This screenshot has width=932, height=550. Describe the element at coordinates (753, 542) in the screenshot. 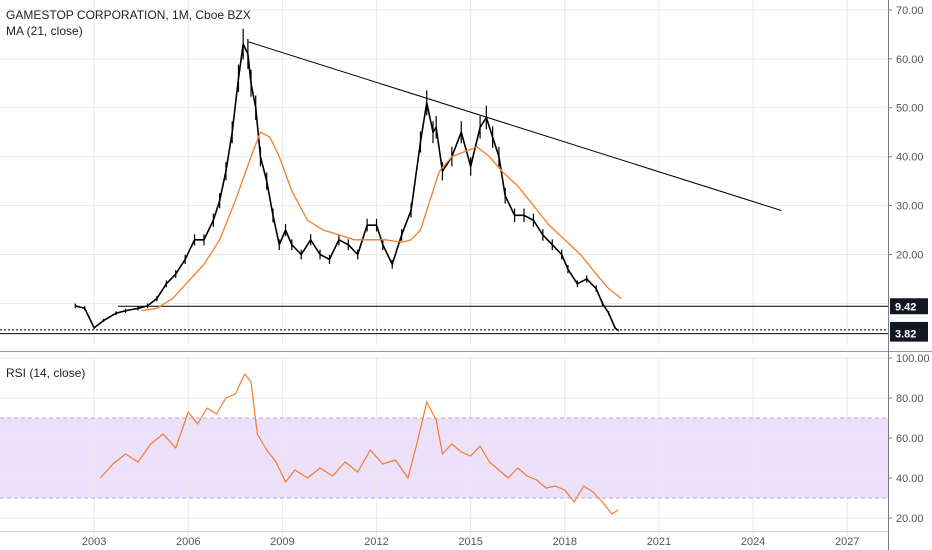

I see `x-tick-label: 2024` at that location.